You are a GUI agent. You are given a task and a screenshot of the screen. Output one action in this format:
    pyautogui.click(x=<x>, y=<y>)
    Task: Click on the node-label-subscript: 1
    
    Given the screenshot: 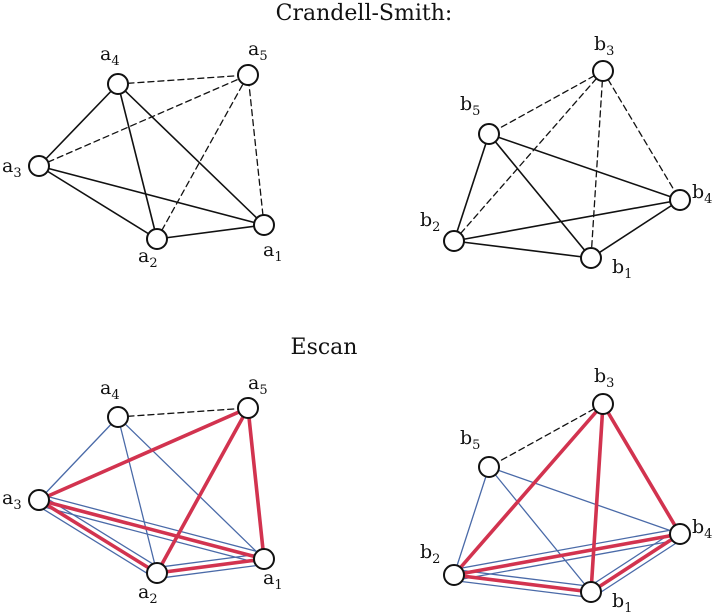 What is the action you would take?
    pyautogui.click(x=628, y=608)
    